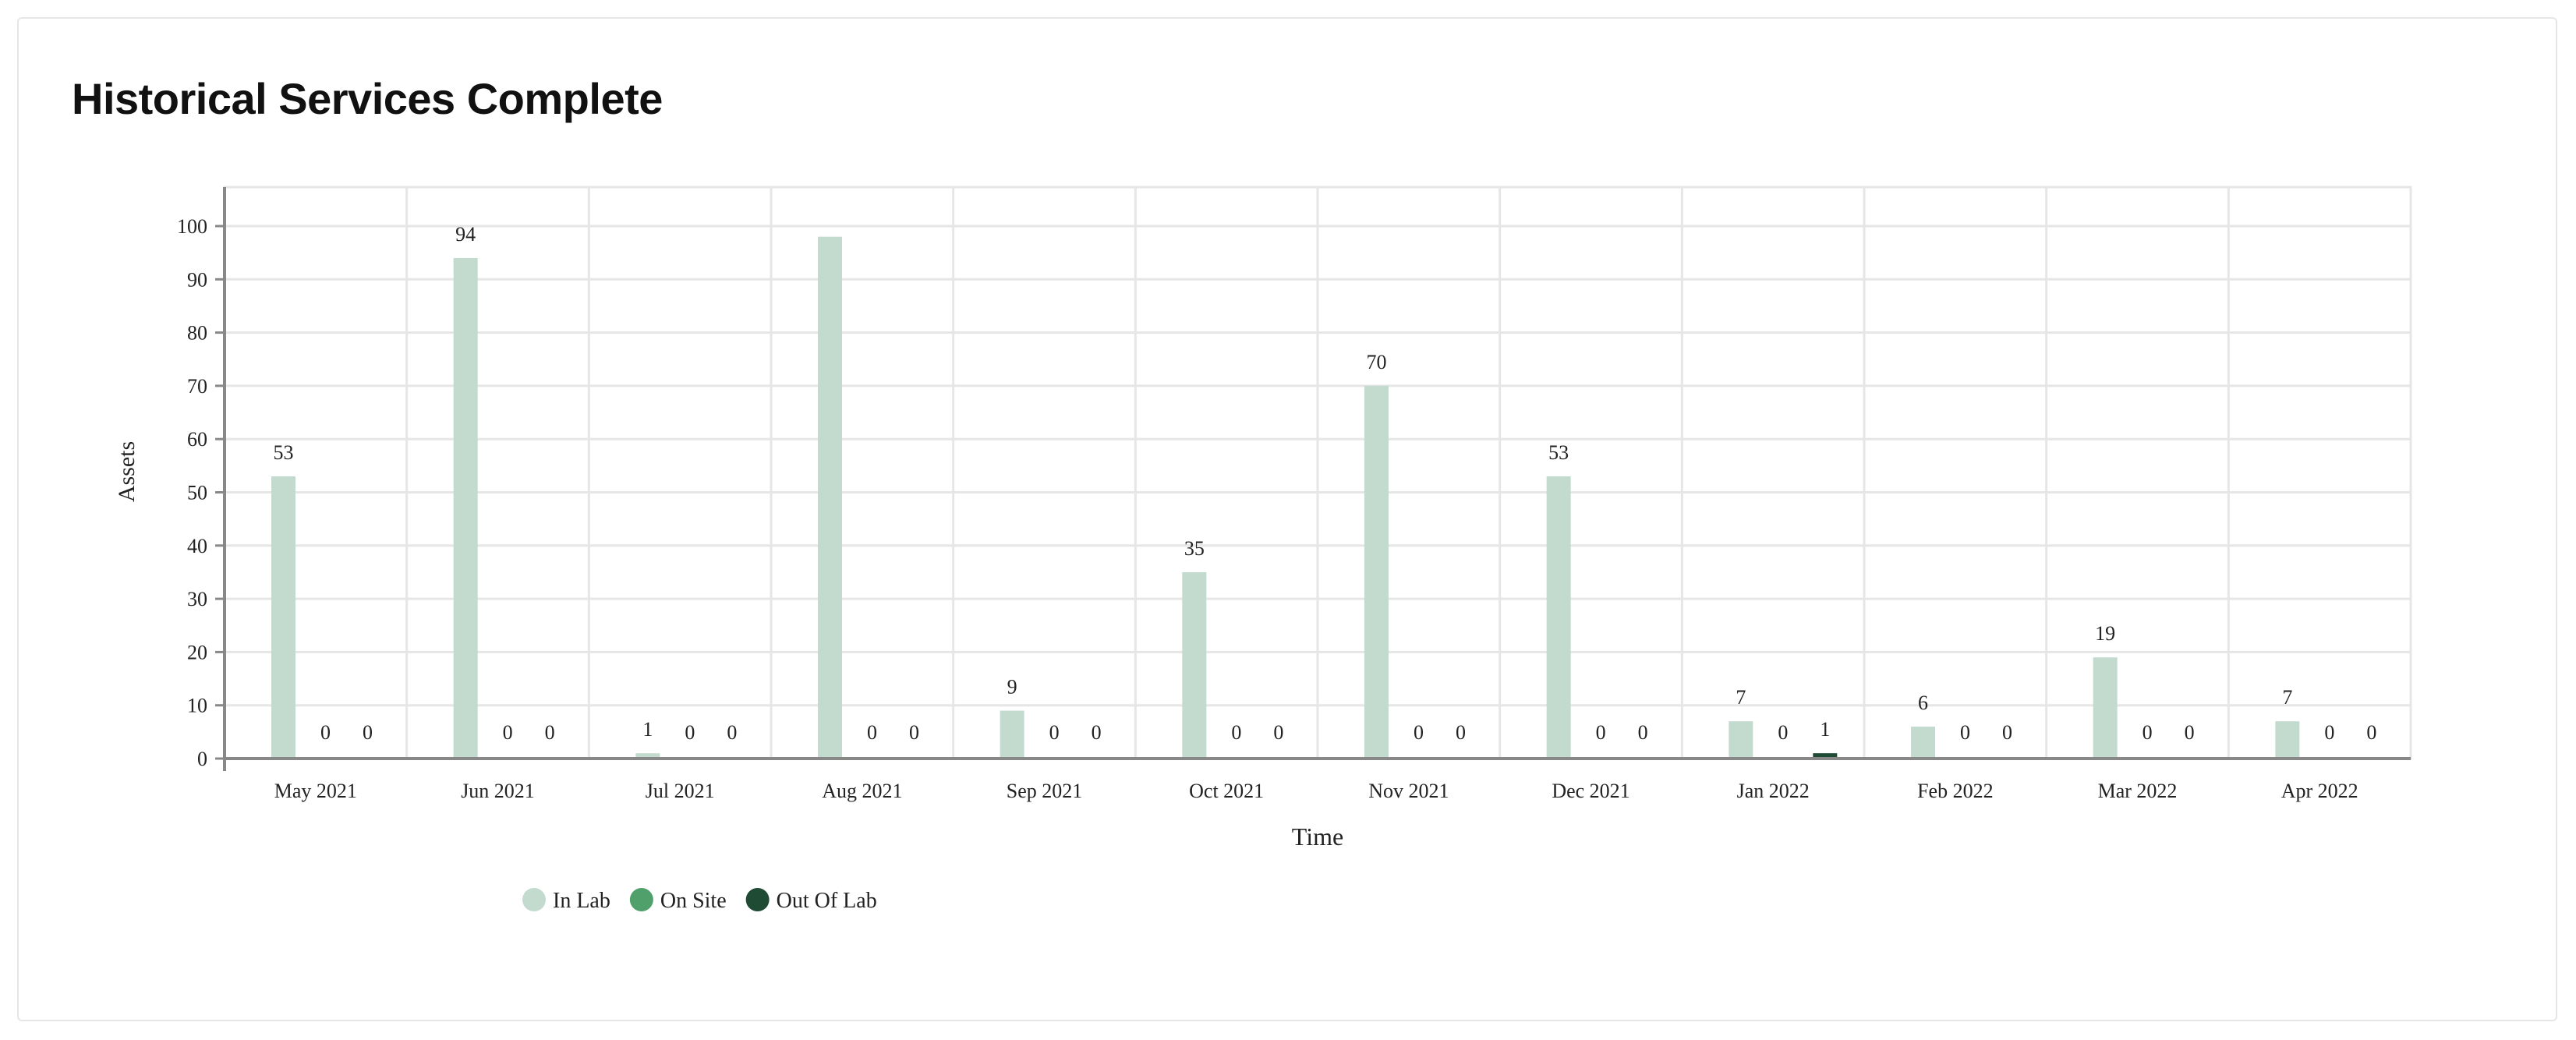 The image size is (2576, 1040). I want to click on x-tick-label: Jan 2022, so click(1774, 791).